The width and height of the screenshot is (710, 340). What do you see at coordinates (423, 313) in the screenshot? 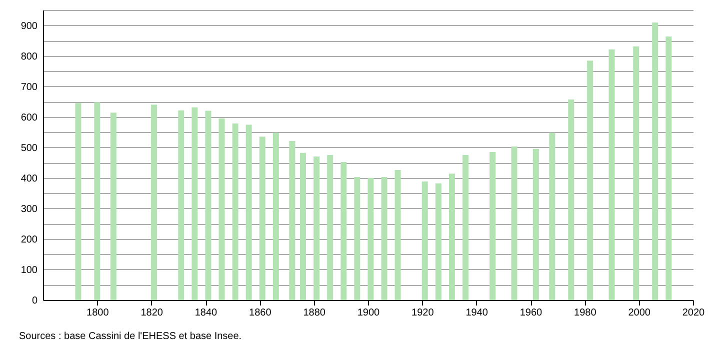
I see `x-tick-label: 1920` at bounding box center [423, 313].